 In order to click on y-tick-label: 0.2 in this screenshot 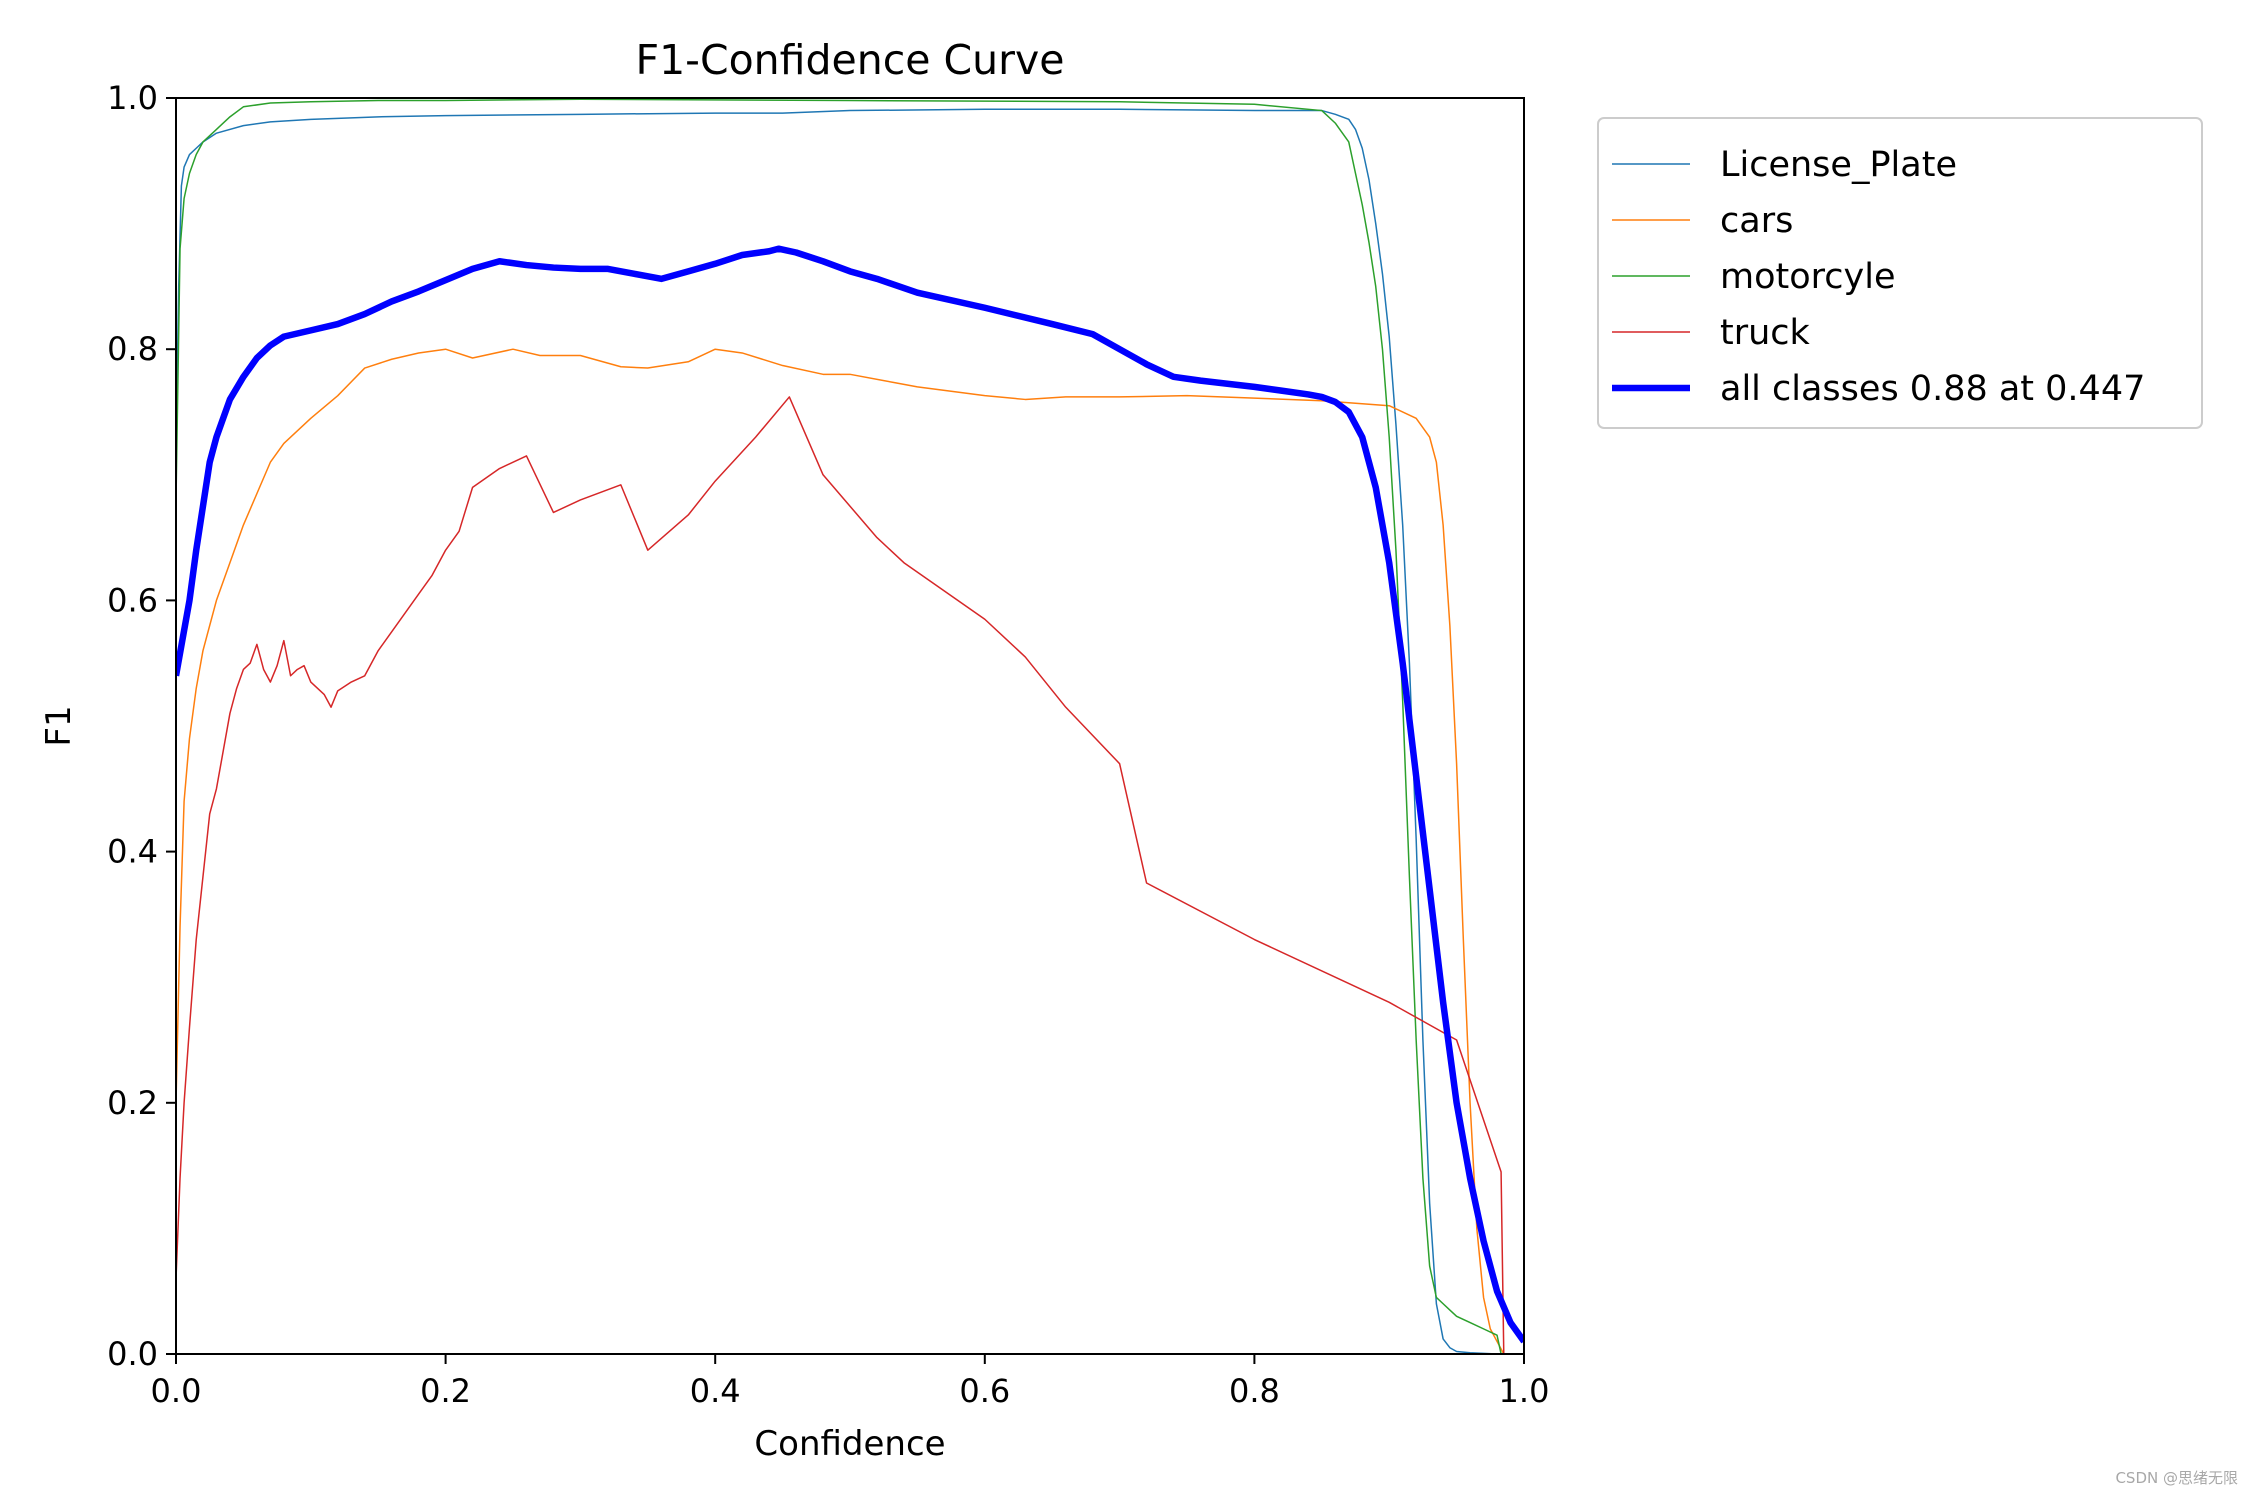, I will do `click(132, 1103)`.